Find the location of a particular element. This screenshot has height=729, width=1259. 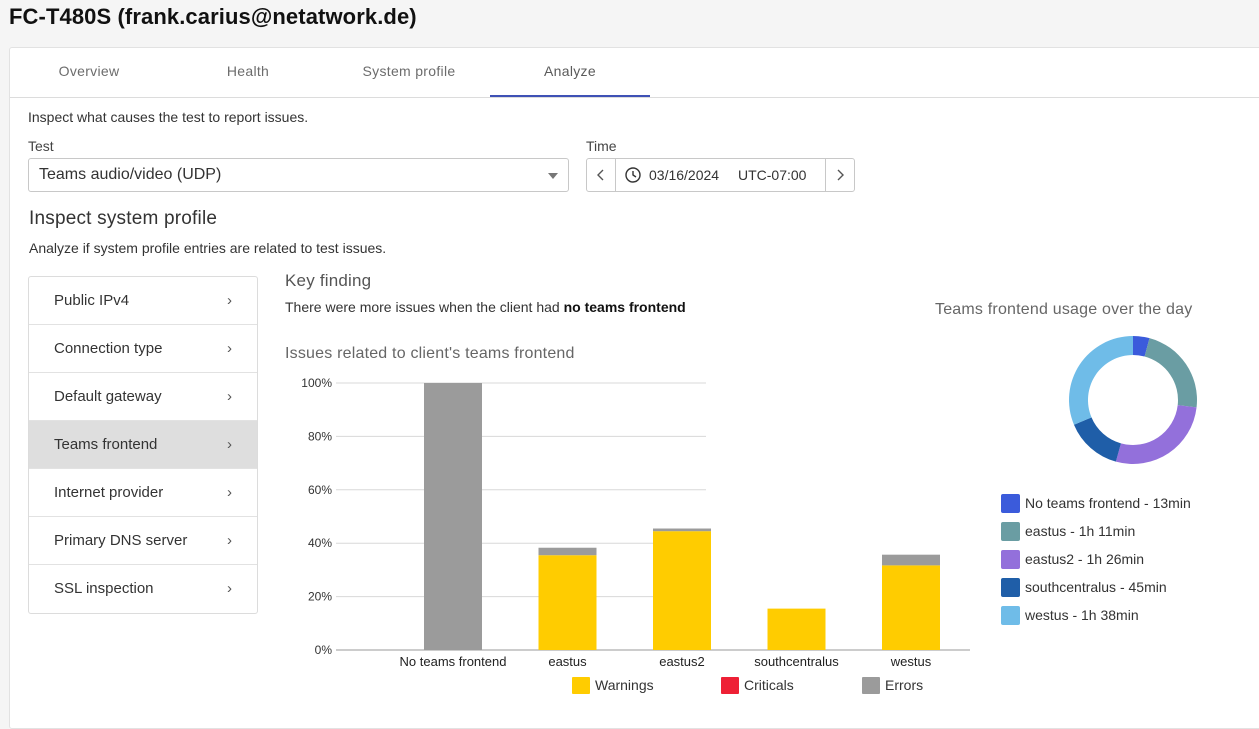

legend-item: southcentralus - 45min is located at coordinates (1096, 592).